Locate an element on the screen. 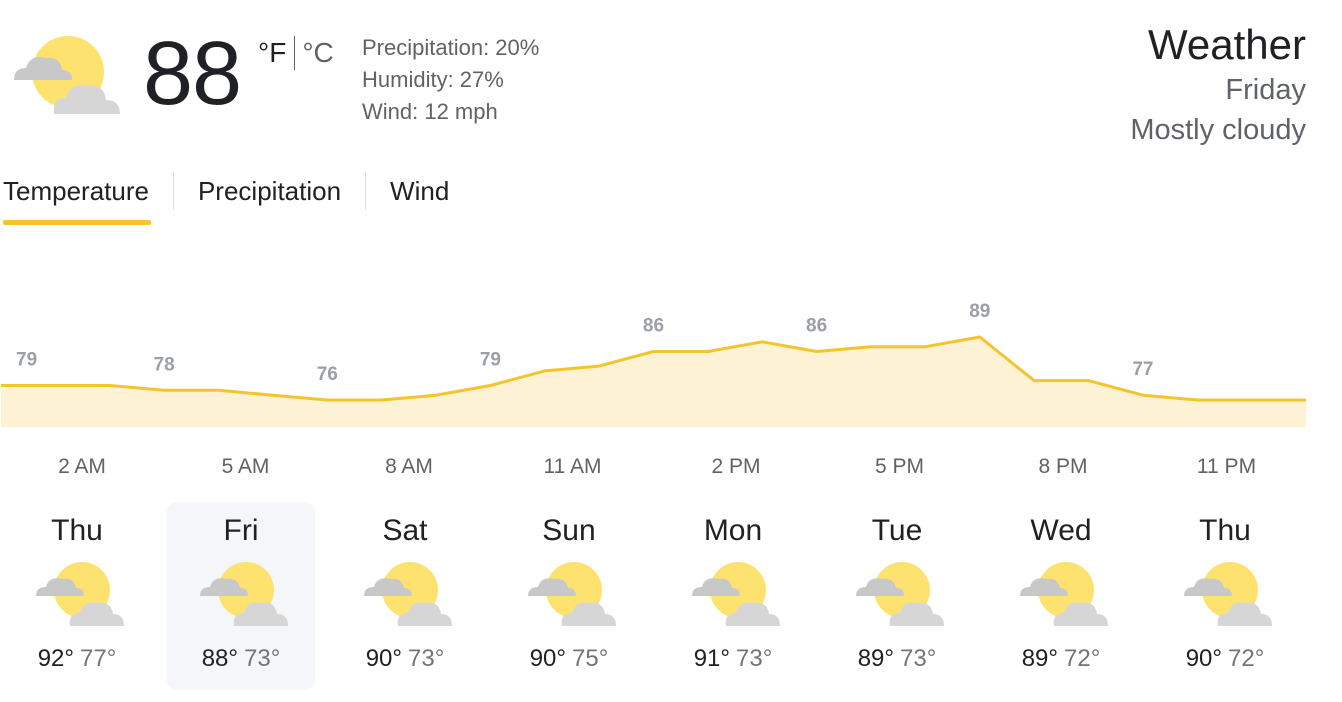 The height and width of the screenshot is (702, 1342). time-label: 2 AM is located at coordinates (82, 466).